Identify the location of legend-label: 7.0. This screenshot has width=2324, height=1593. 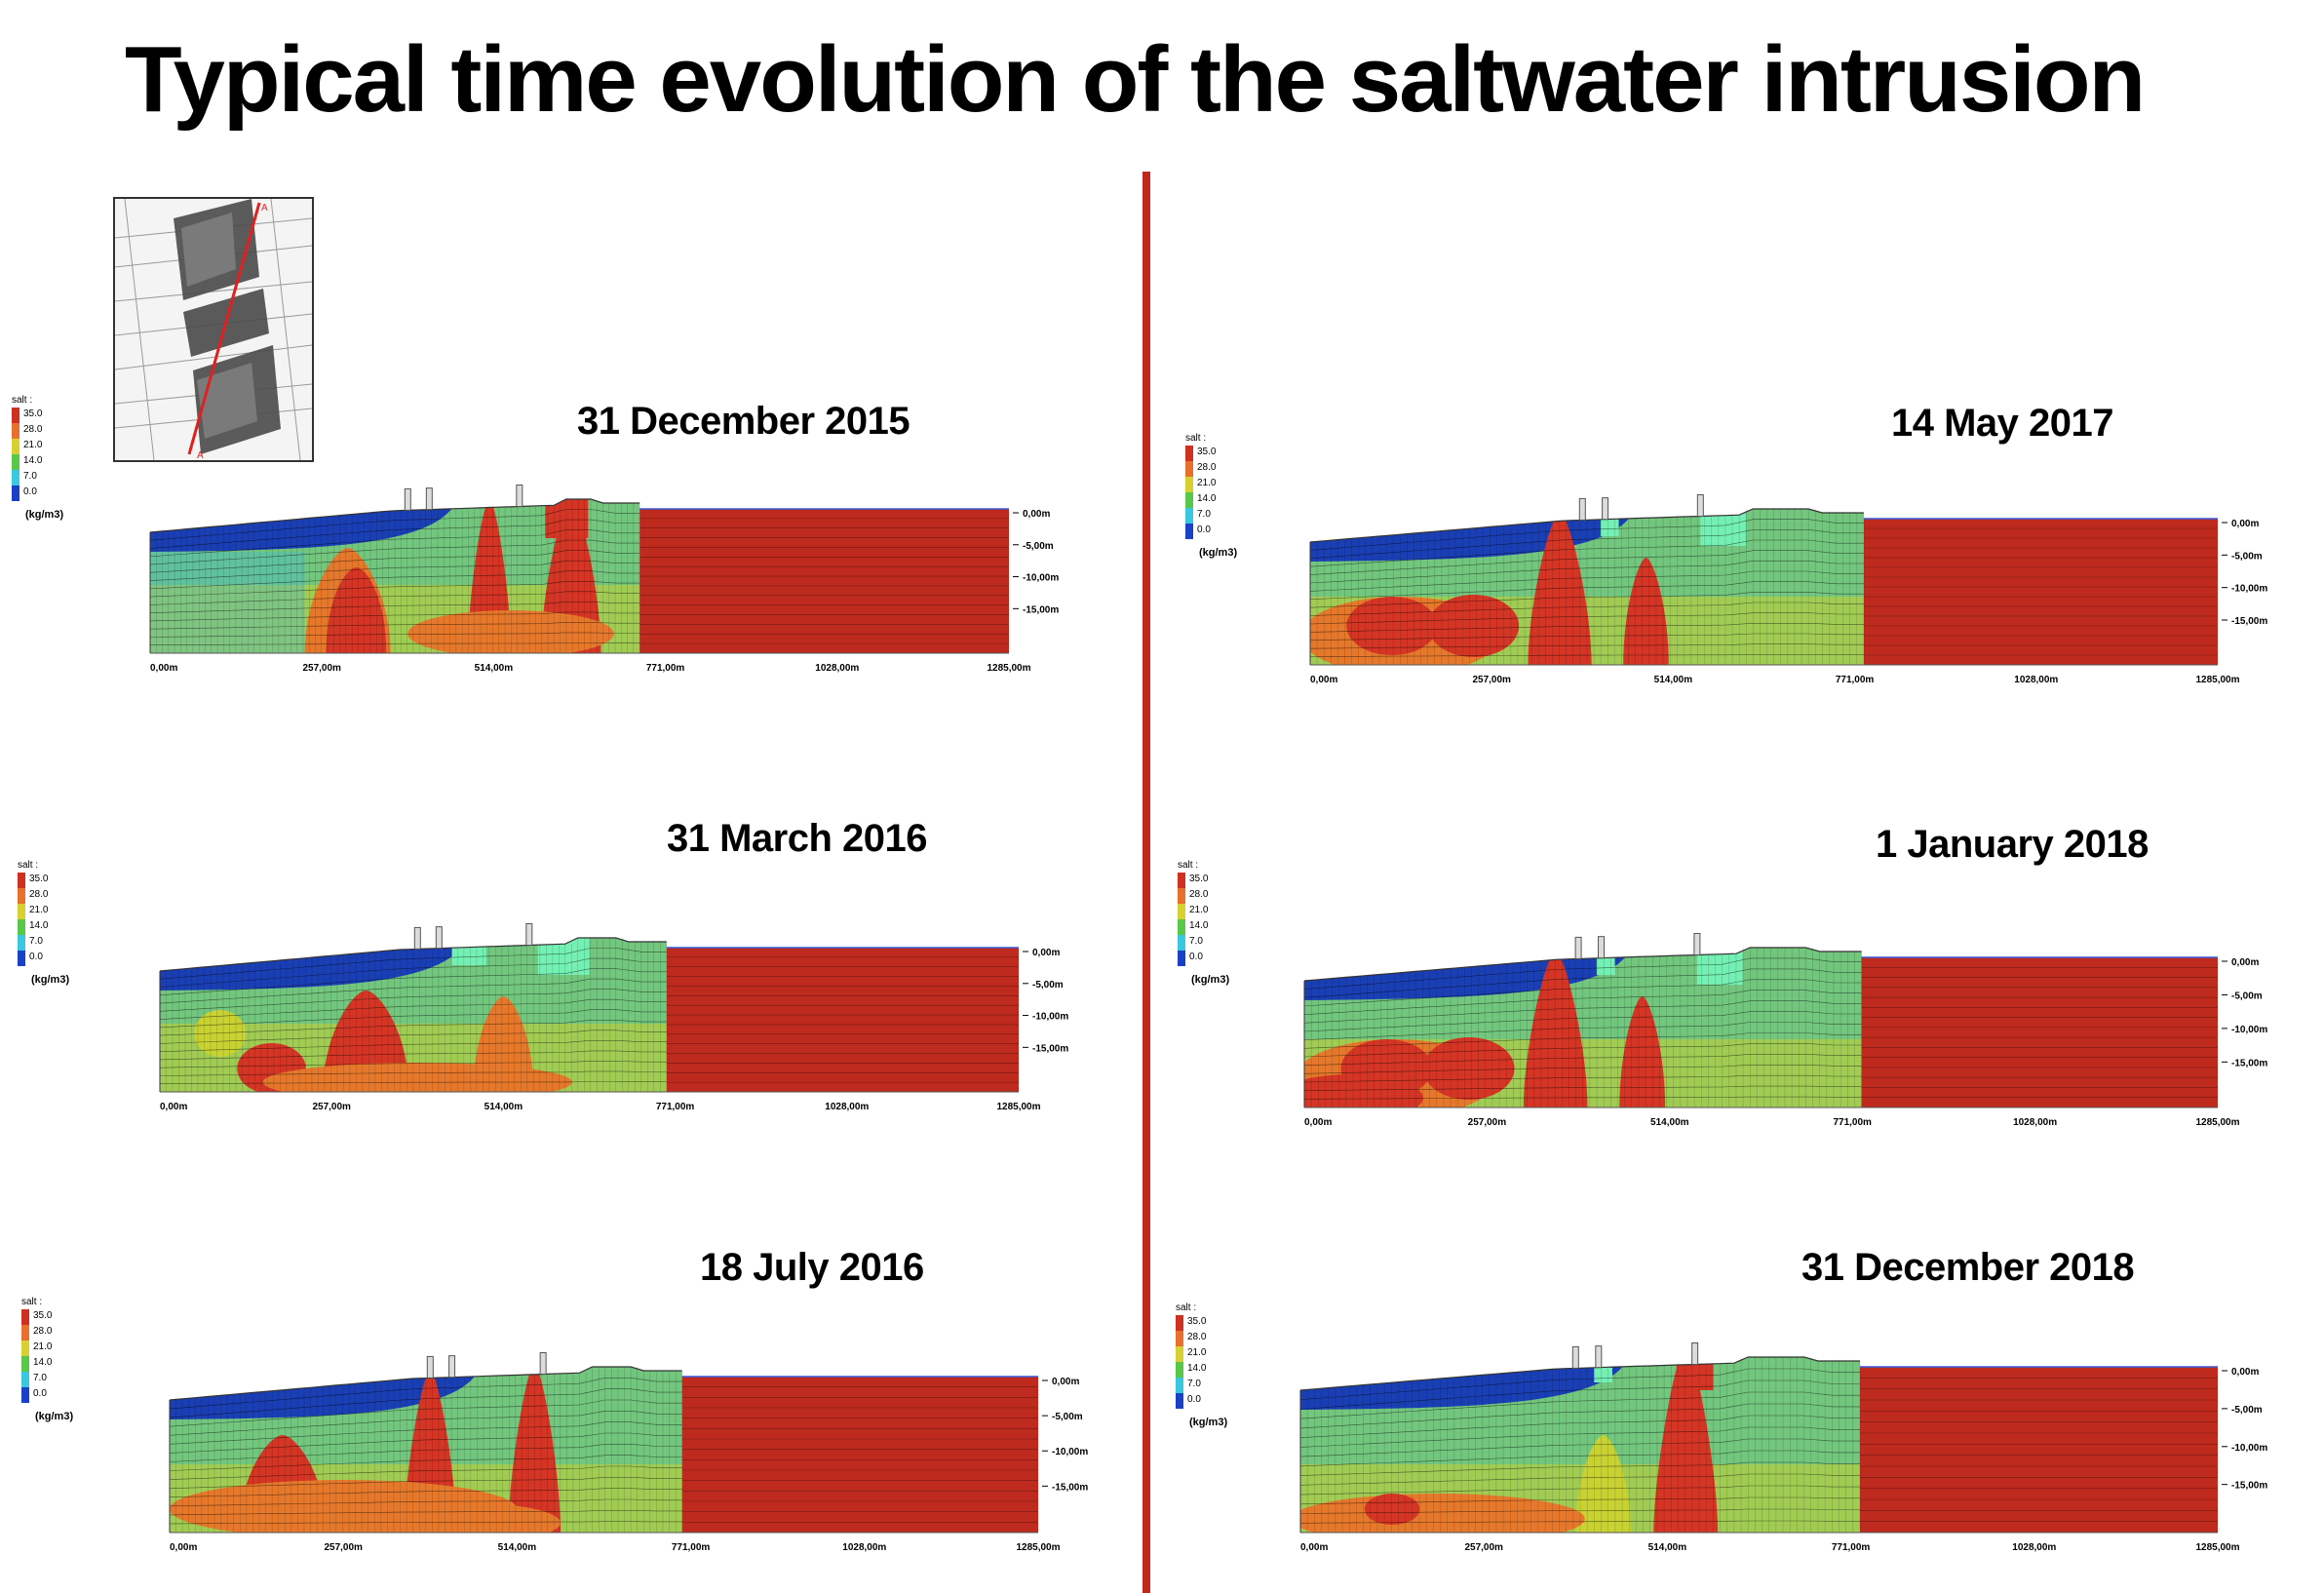
(30, 476).